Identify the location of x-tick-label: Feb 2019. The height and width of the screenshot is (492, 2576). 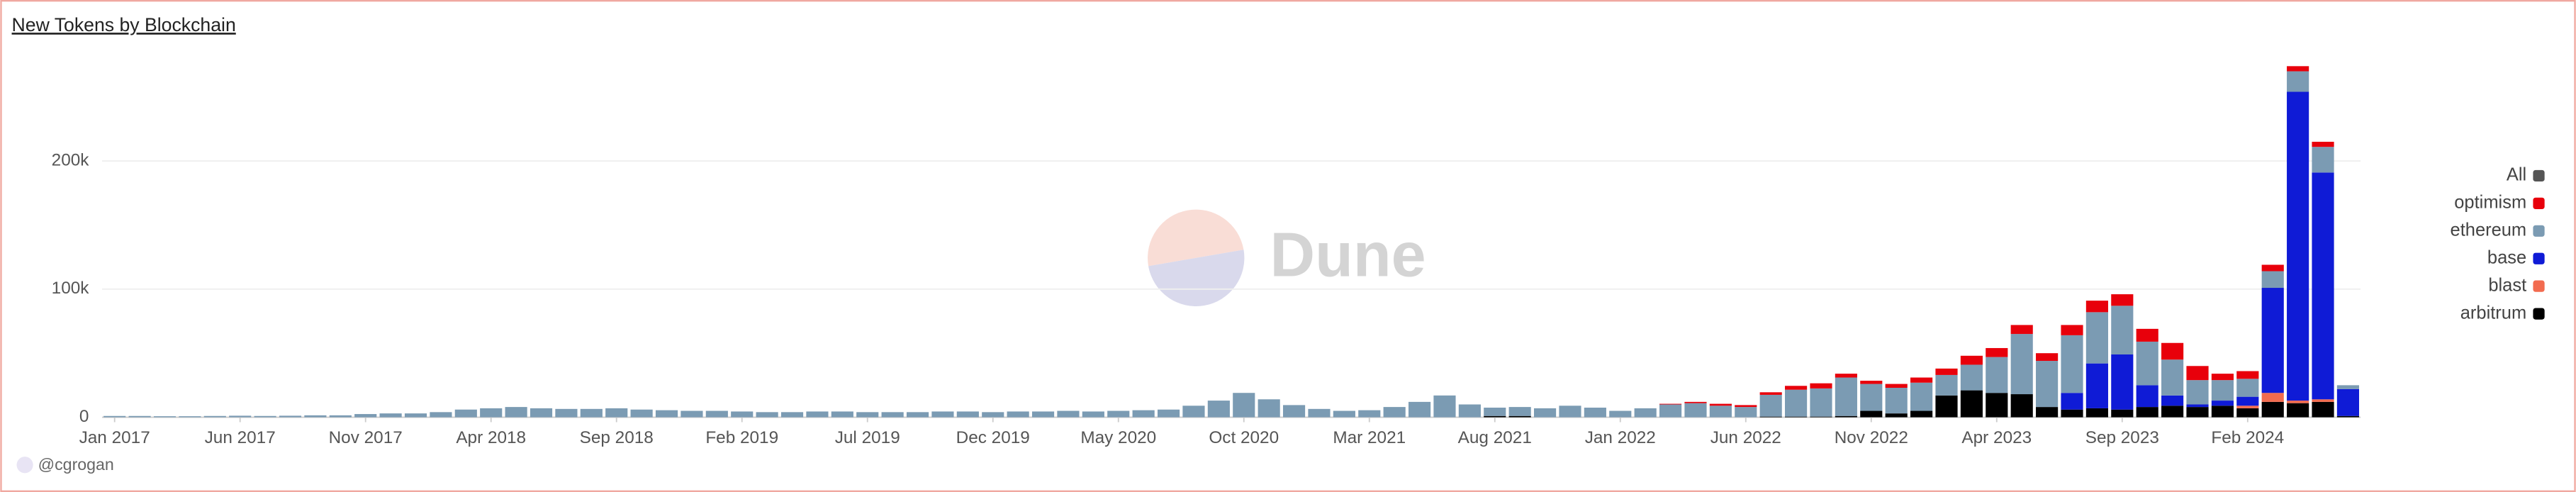
(741, 437).